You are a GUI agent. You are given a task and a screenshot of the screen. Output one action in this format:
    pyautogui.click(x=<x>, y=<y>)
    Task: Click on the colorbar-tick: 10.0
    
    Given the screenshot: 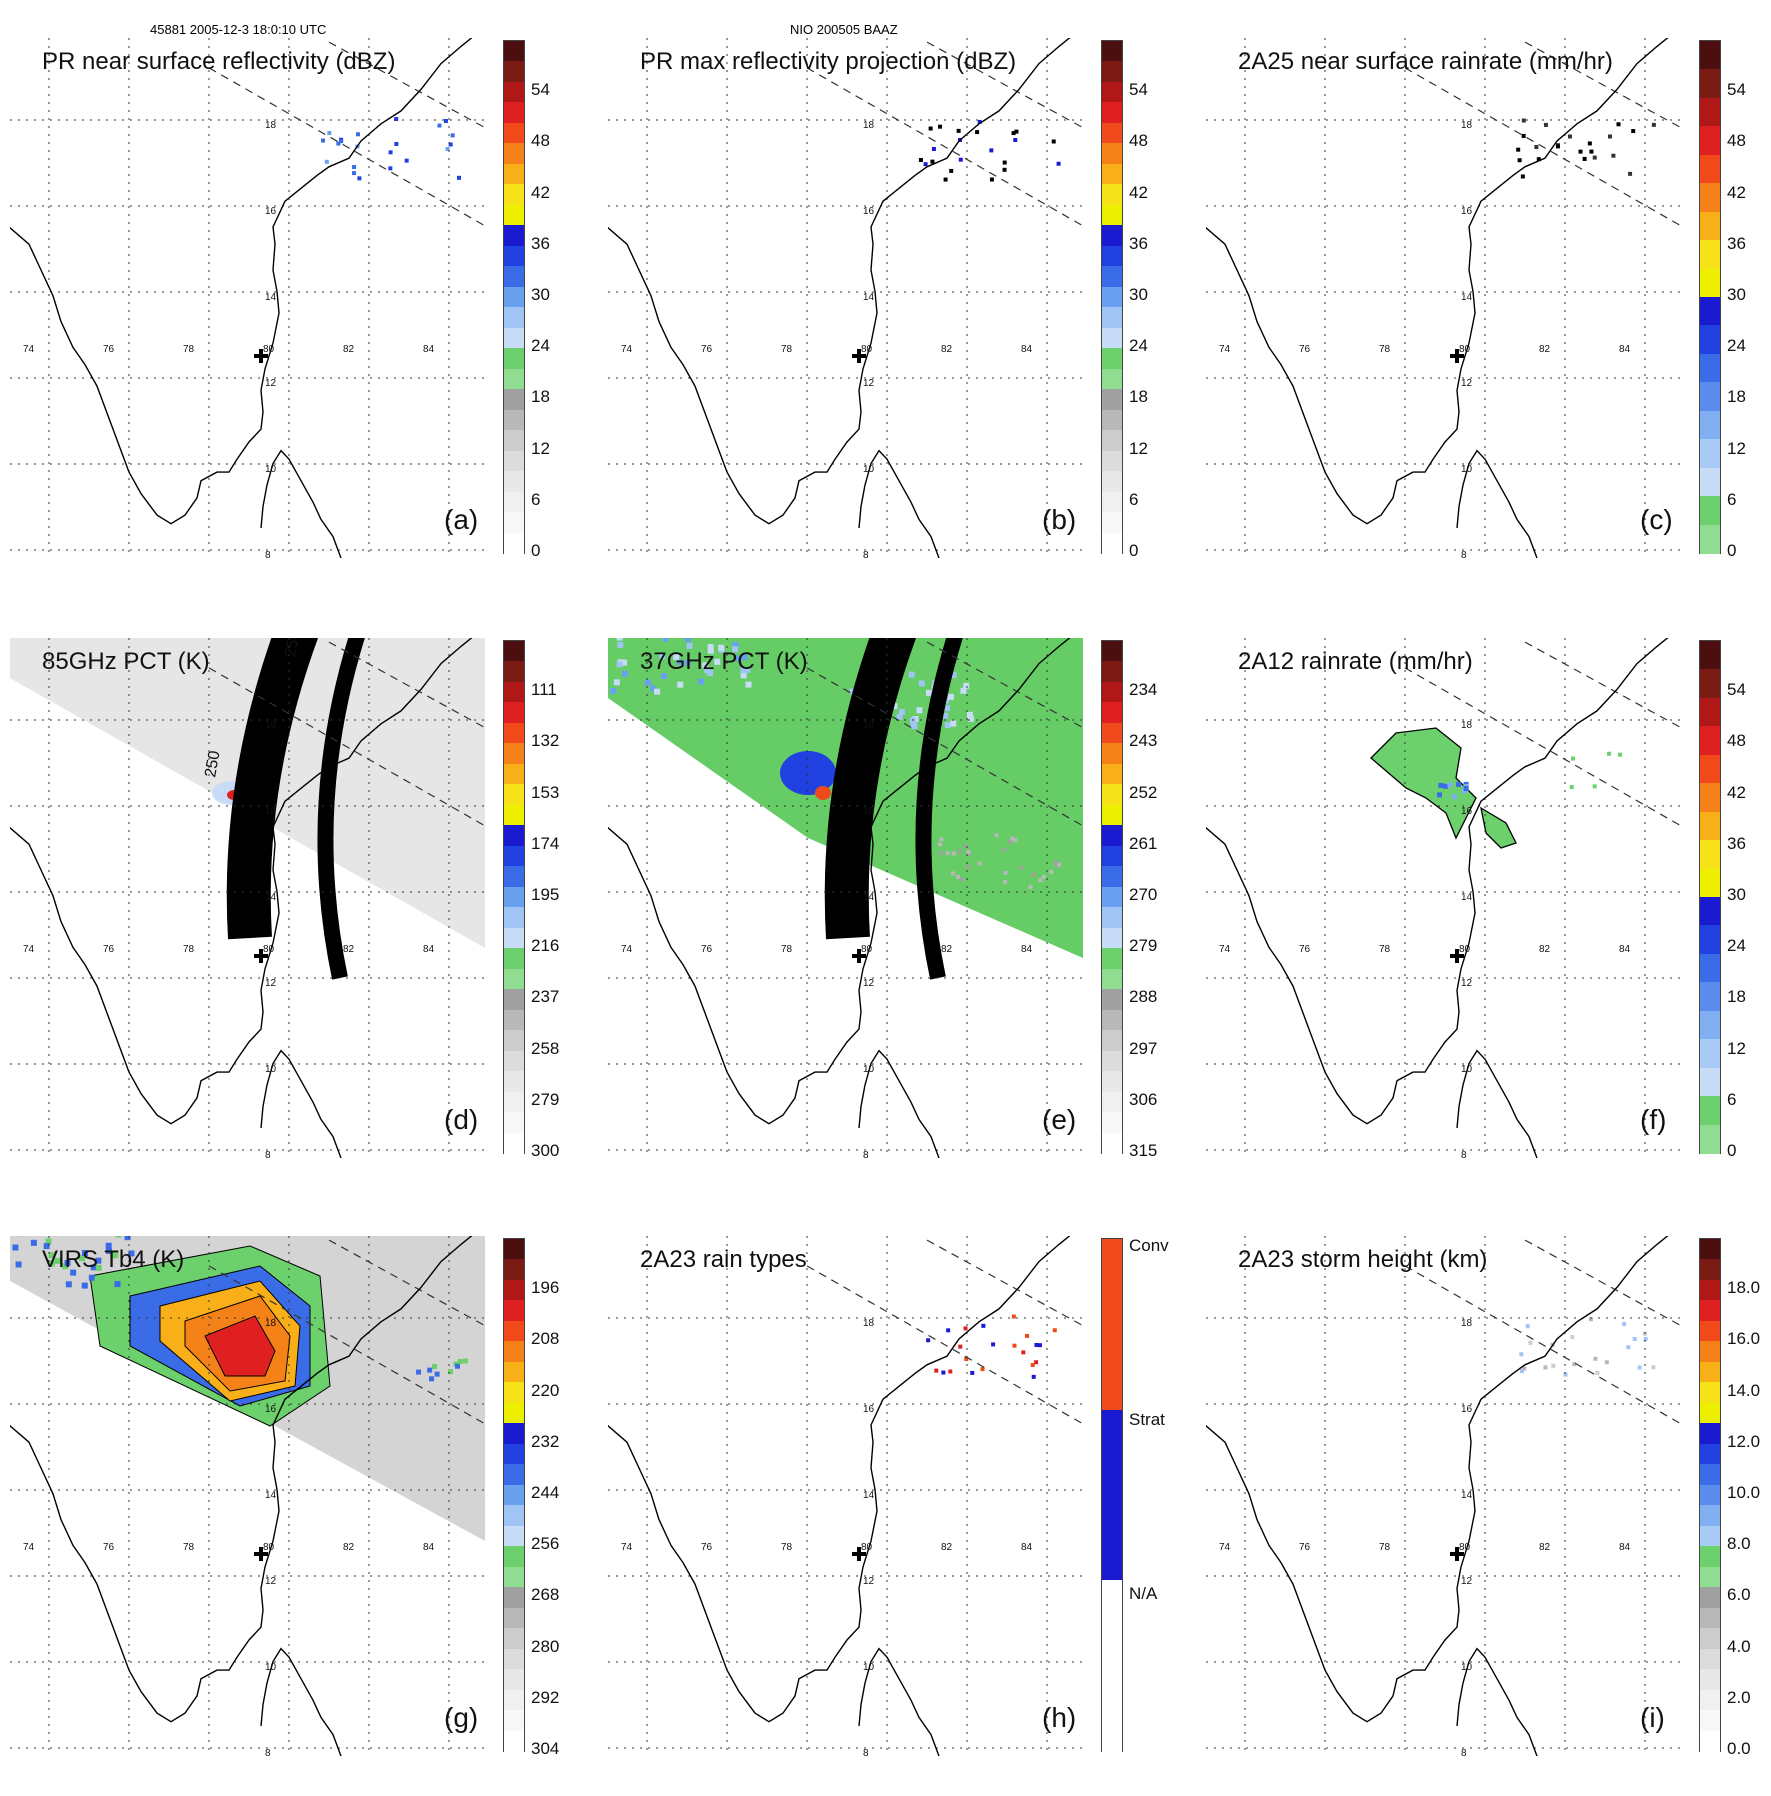 What is the action you would take?
    pyautogui.click(x=1743, y=1493)
    